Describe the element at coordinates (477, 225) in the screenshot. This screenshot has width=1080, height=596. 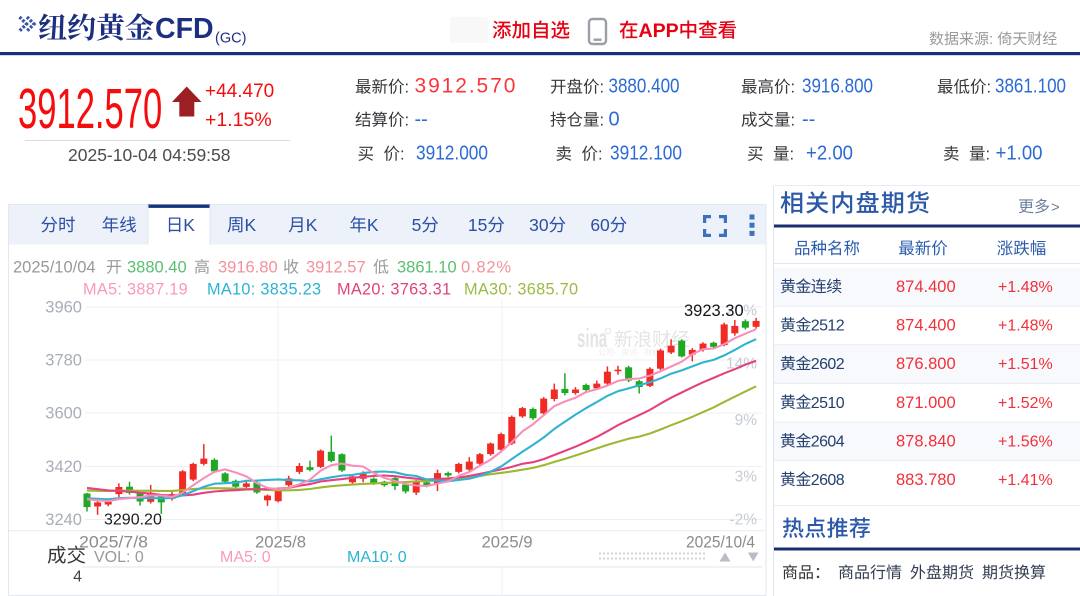
I see `svg-text: 15` at that location.